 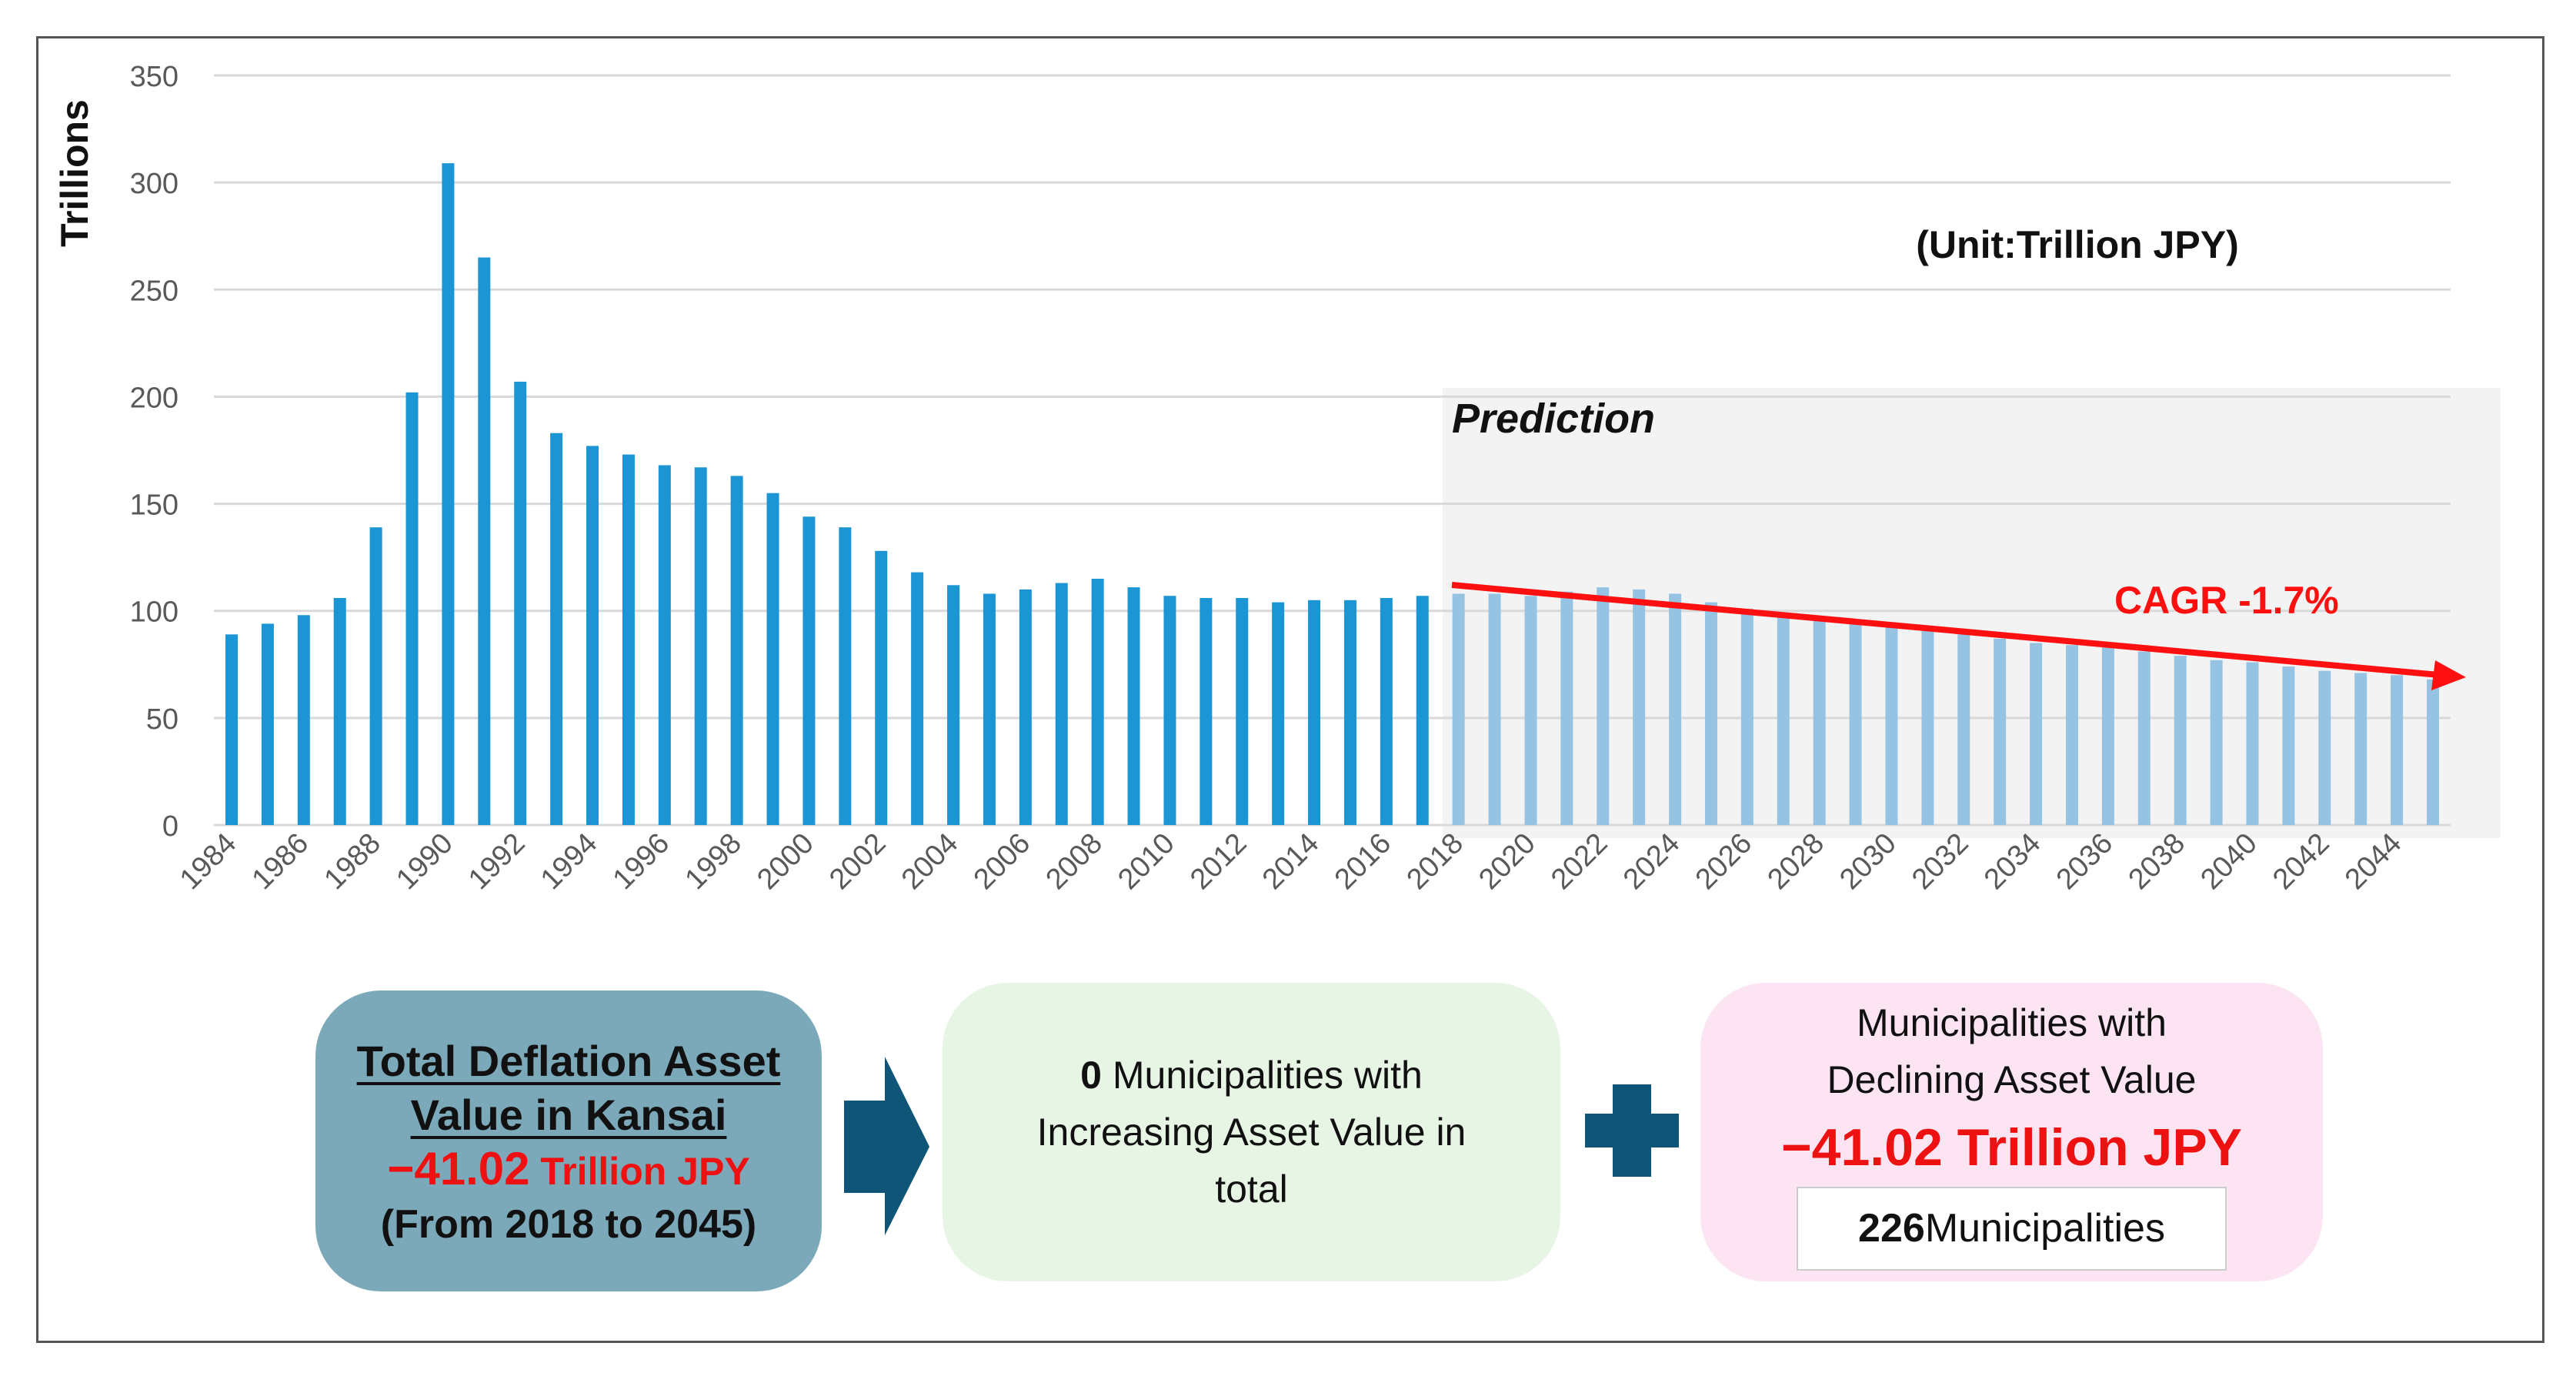 I want to click on x-tick-label: 1990, so click(x=425, y=861).